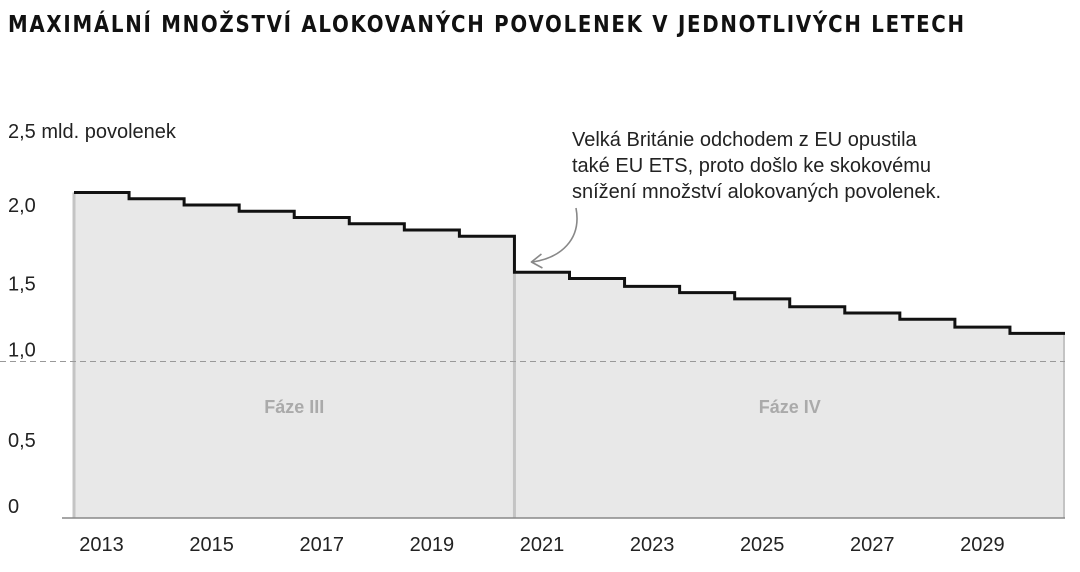 The width and height of the screenshot is (1080, 572). I want to click on y-tick-label: 1,0, so click(22, 351).